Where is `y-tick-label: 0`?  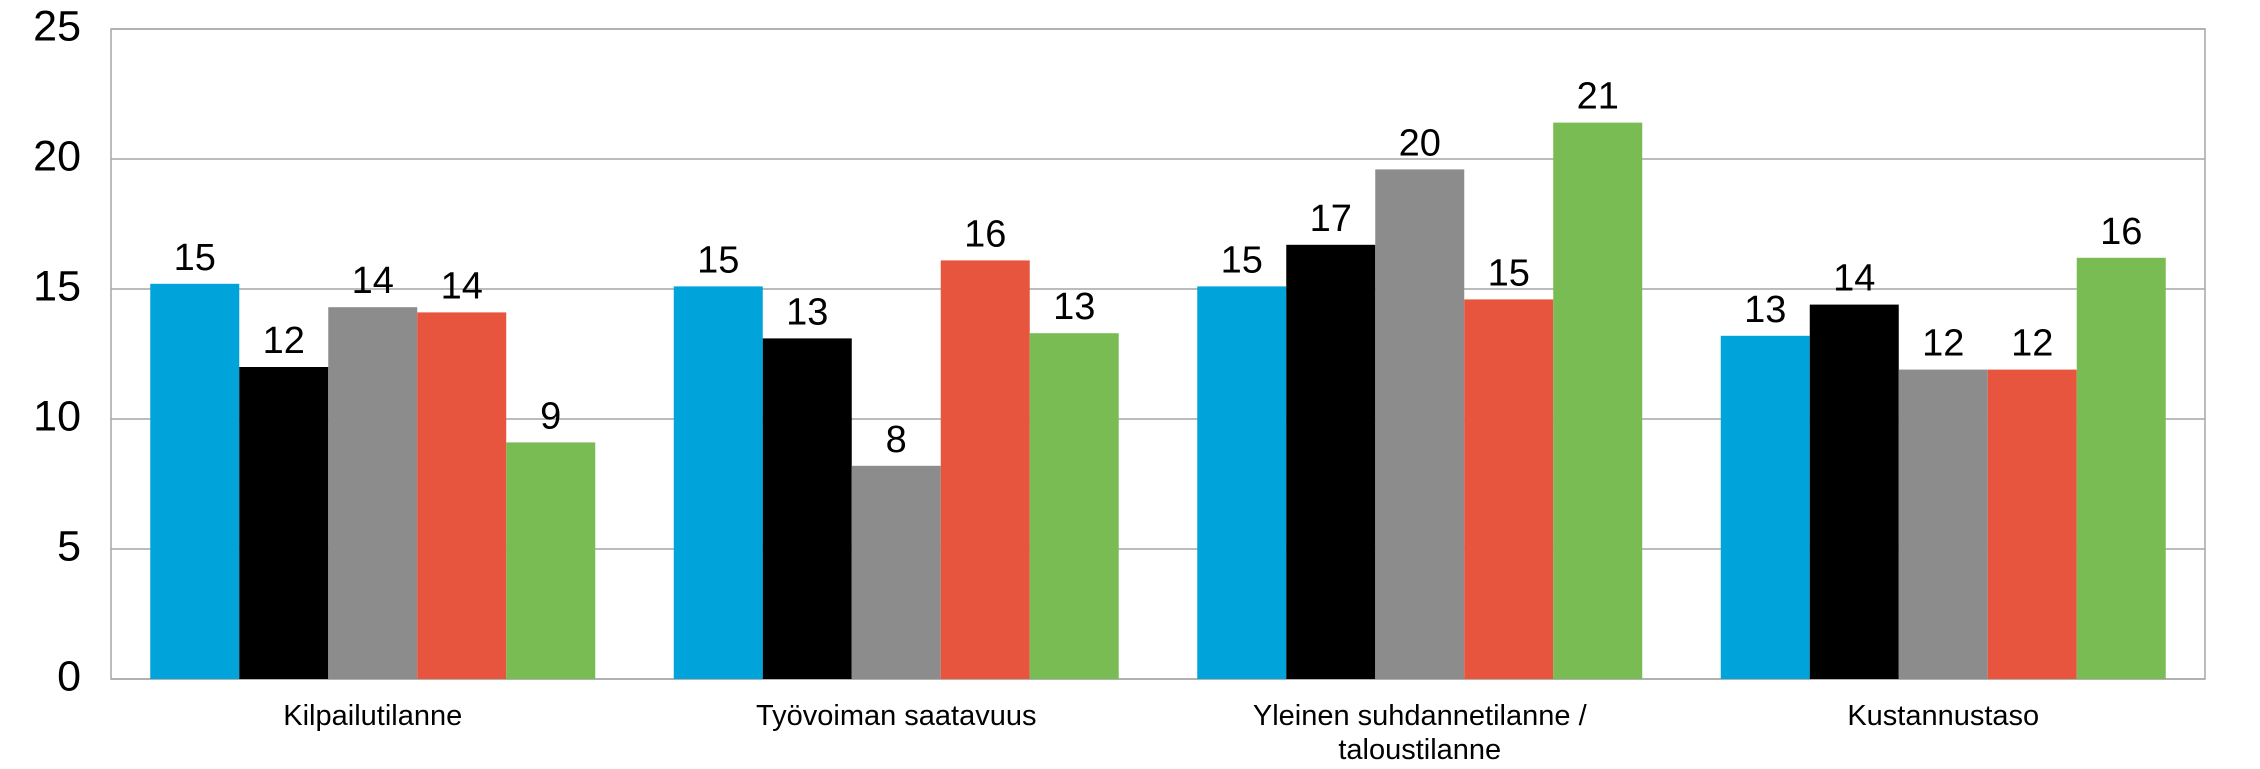
y-tick-label: 0 is located at coordinates (69, 676).